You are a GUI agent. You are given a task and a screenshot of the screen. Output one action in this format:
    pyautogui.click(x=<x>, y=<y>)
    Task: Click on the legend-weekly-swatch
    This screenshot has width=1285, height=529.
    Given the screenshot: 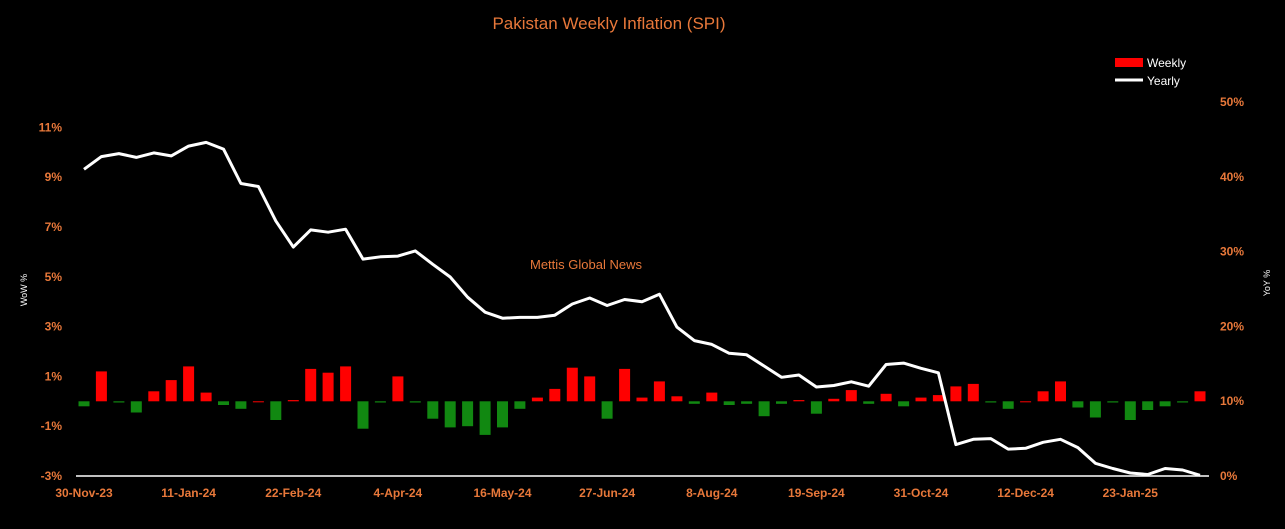 What is the action you would take?
    pyautogui.click(x=1129, y=62)
    